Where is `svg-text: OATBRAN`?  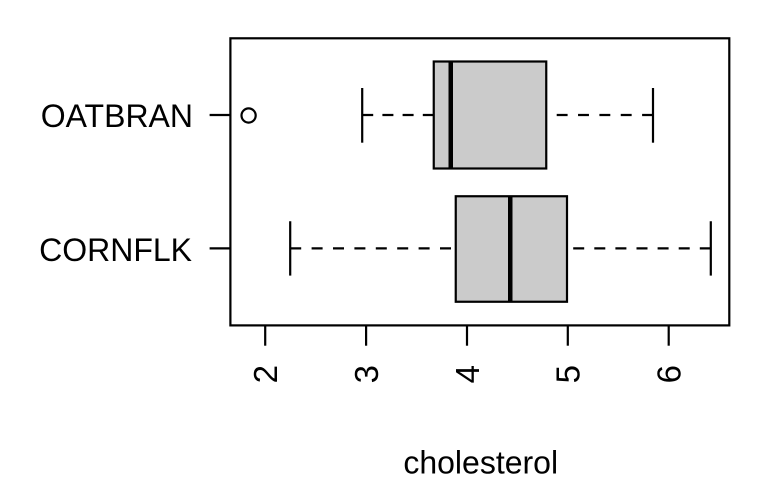 svg-text: OATBRAN is located at coordinates (117, 116).